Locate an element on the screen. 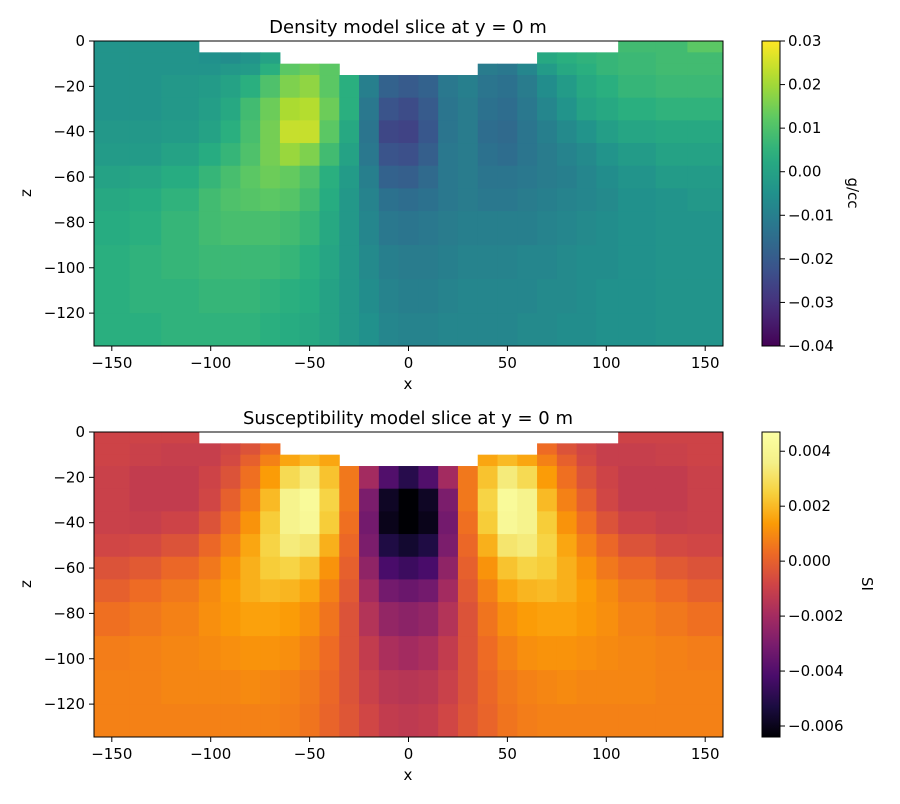  x-tick-label: 50 is located at coordinates (507, 754).